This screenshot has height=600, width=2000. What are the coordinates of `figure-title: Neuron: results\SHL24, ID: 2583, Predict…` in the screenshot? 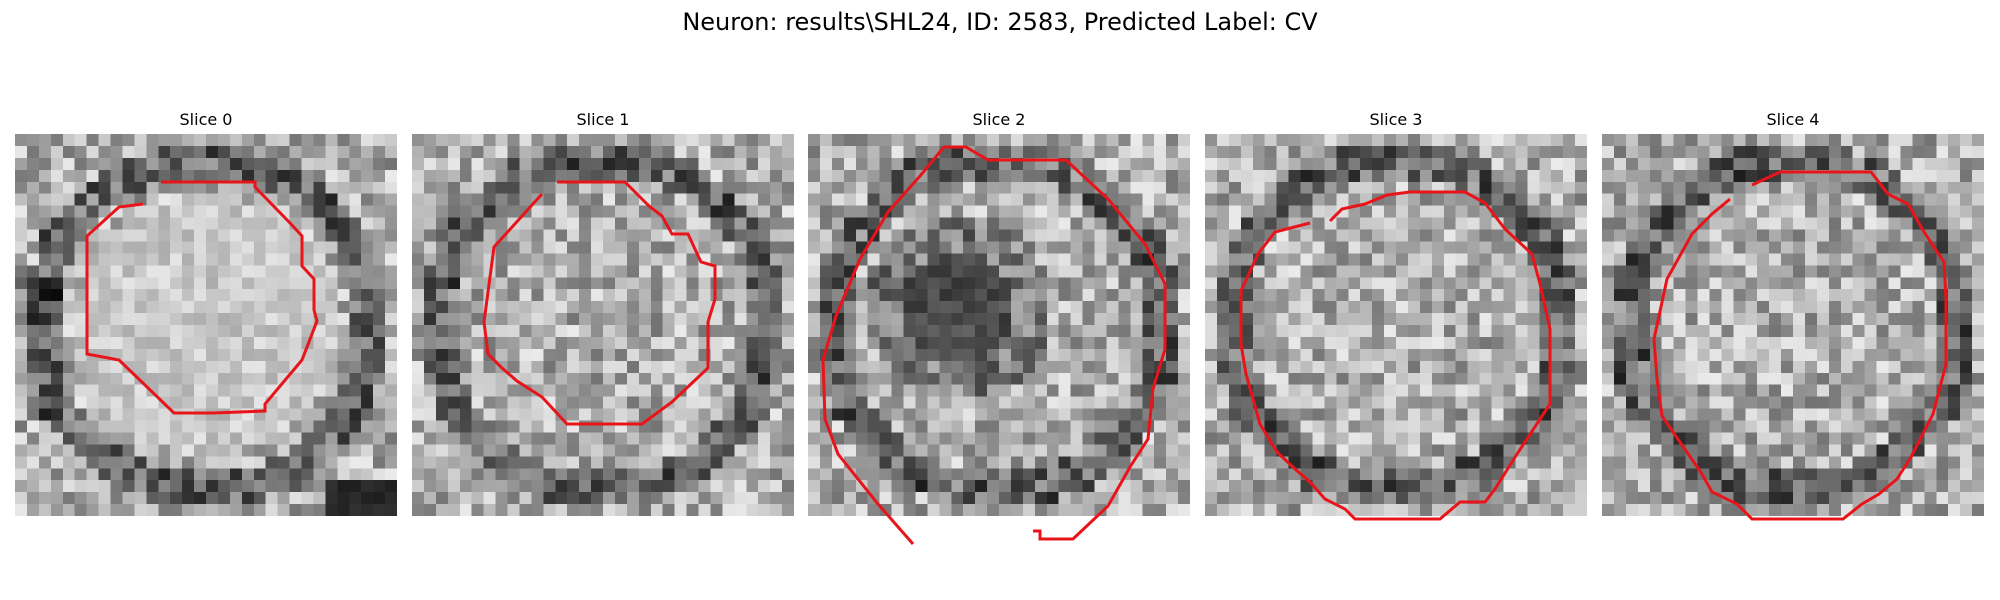 It's located at (1000, 22).